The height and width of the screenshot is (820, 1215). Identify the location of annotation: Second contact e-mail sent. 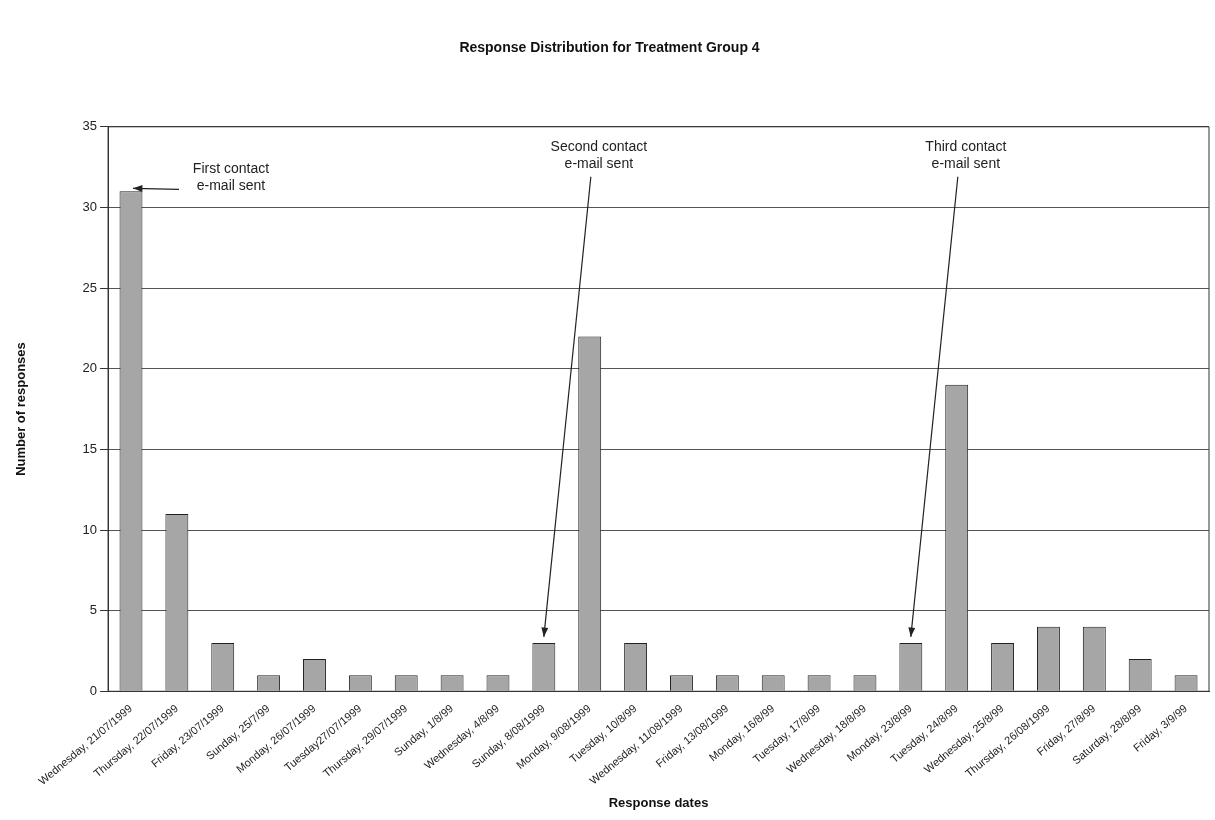
(599, 154).